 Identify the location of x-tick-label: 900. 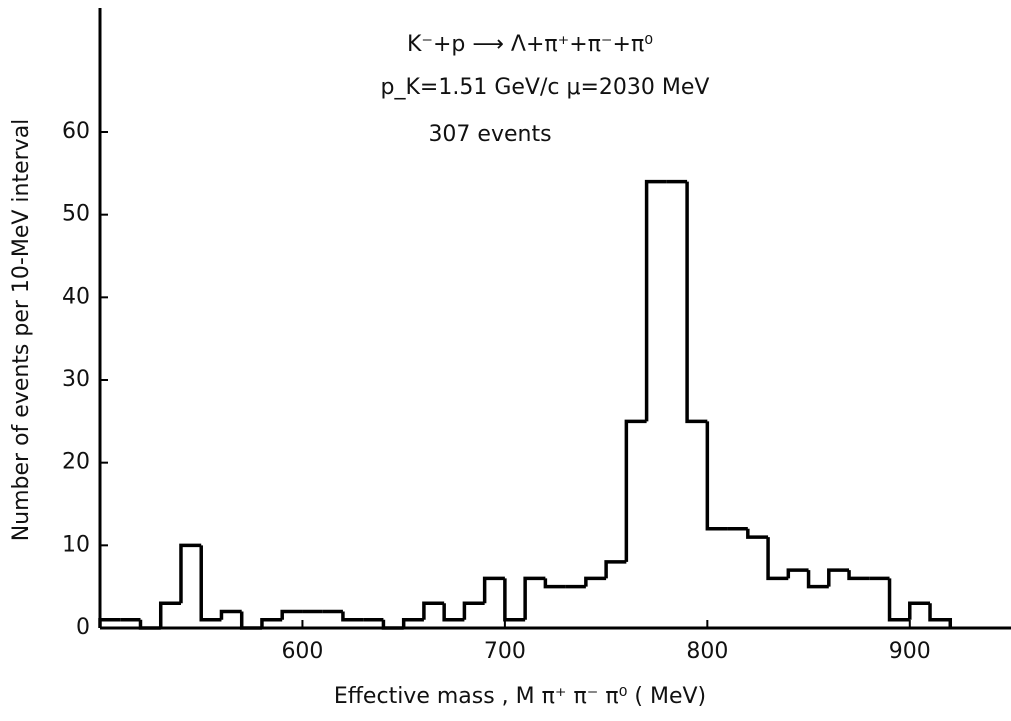
(910, 651).